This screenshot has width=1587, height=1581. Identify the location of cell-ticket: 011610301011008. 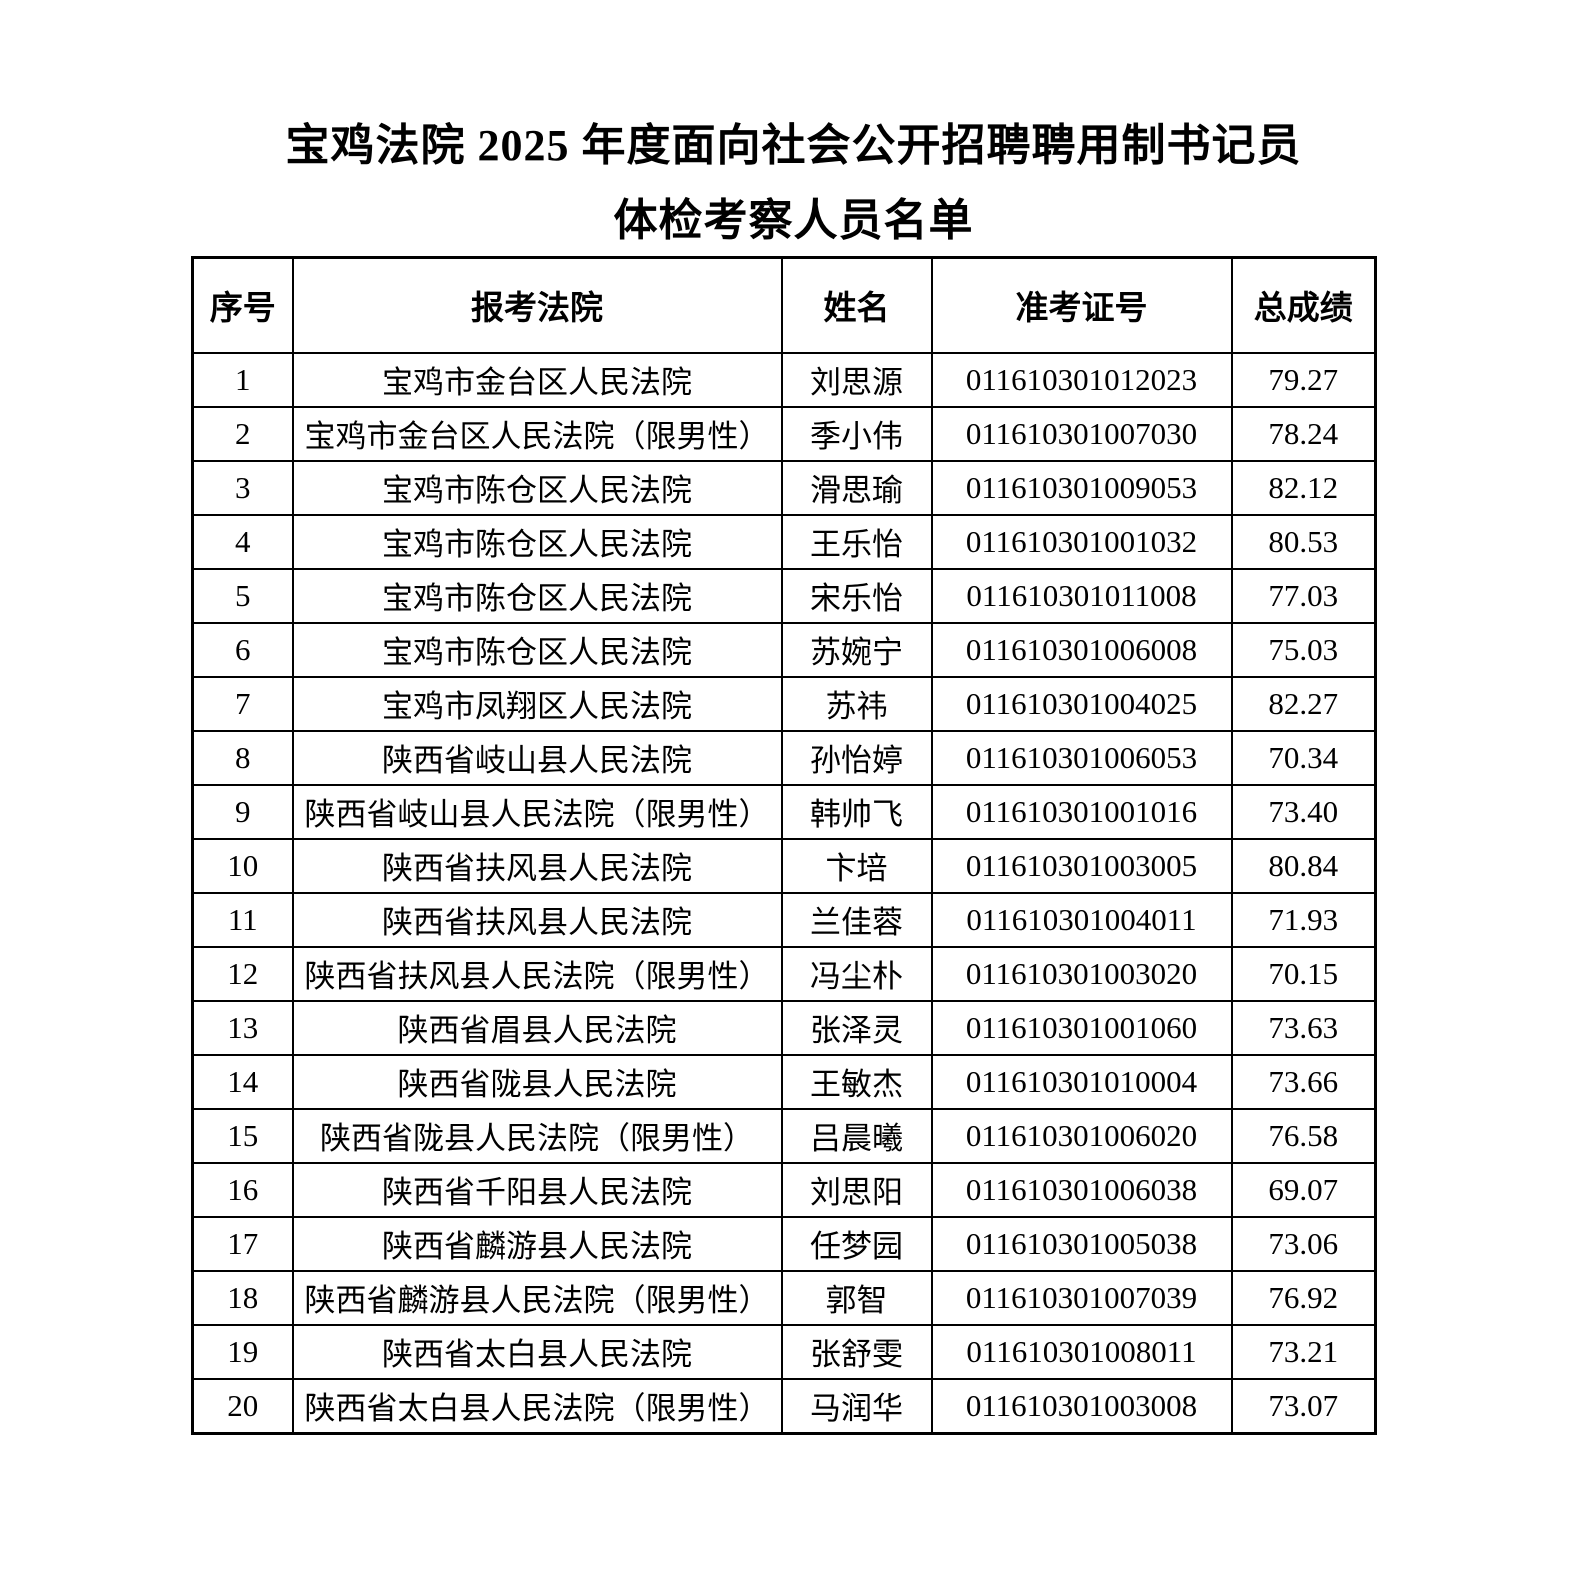
(1081, 595).